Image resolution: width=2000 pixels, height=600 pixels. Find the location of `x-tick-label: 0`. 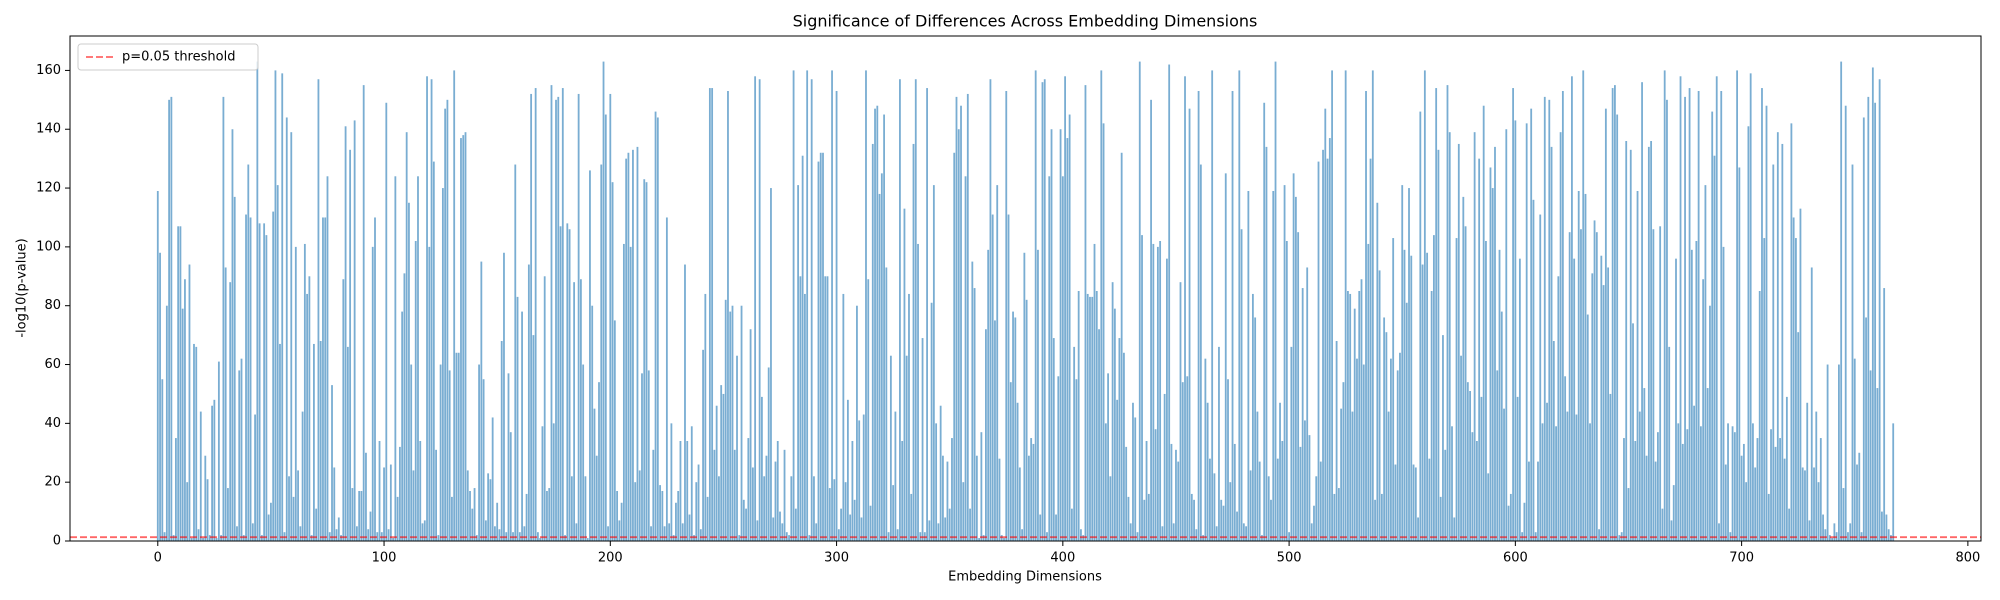

x-tick-label: 0 is located at coordinates (158, 558).